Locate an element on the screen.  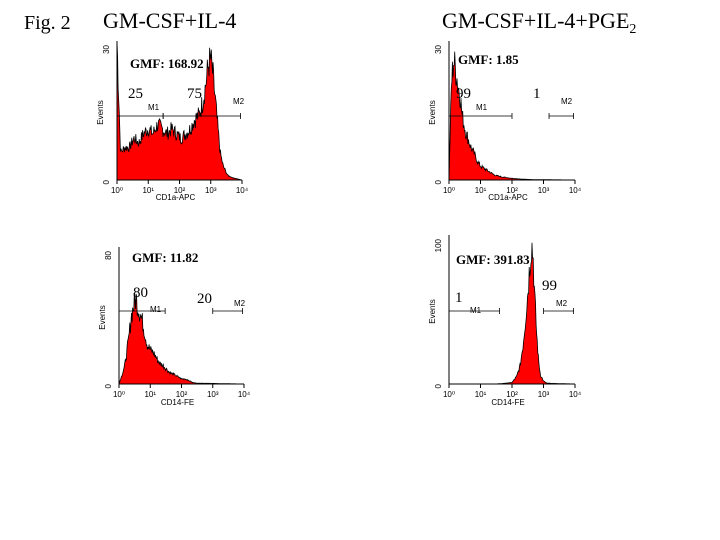
gmf-value: GMF: 1.85 is located at coordinates (488, 59).